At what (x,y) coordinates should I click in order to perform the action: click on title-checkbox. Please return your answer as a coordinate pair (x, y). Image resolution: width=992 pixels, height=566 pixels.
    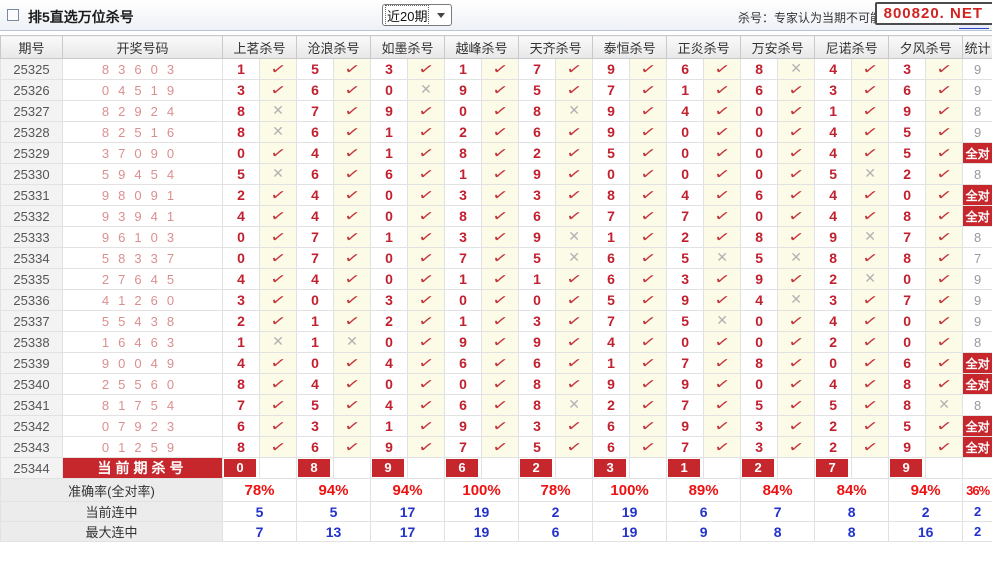
    Looking at the image, I should click on (13, 15).